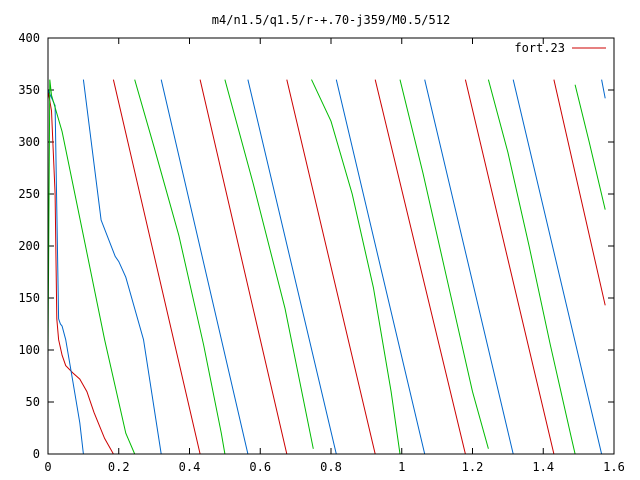 This screenshot has height=480, width=640. What do you see at coordinates (29, 350) in the screenshot?
I see `y-tick-label: 100` at bounding box center [29, 350].